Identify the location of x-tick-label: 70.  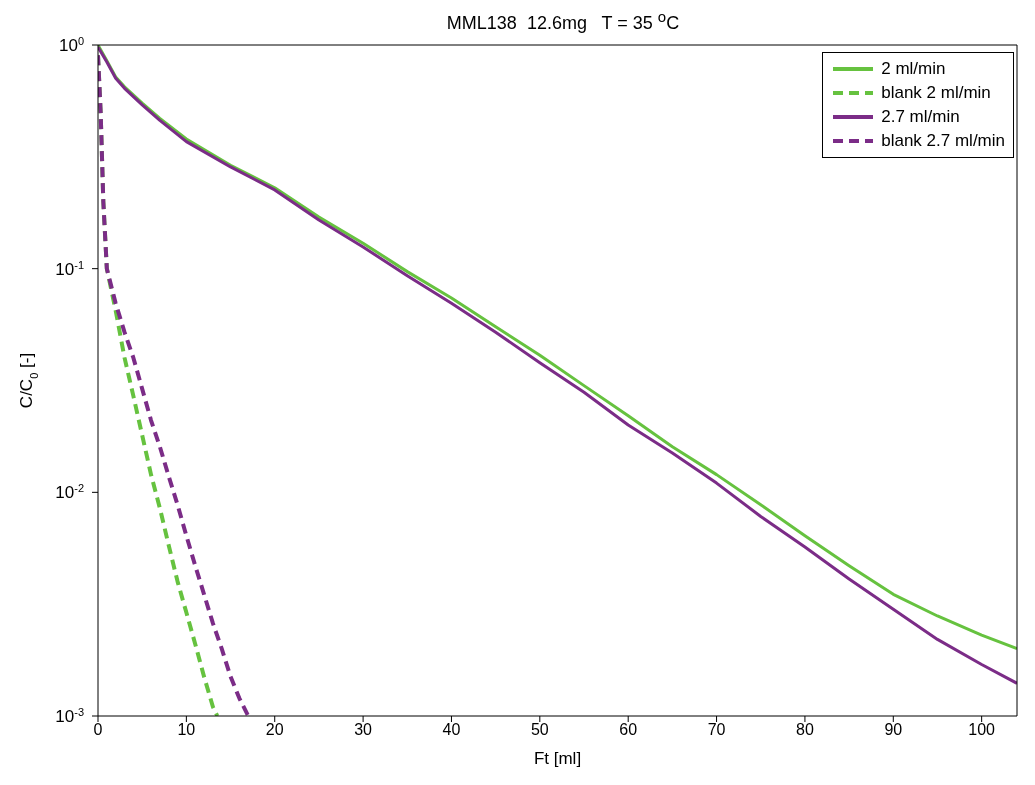
(716, 730).